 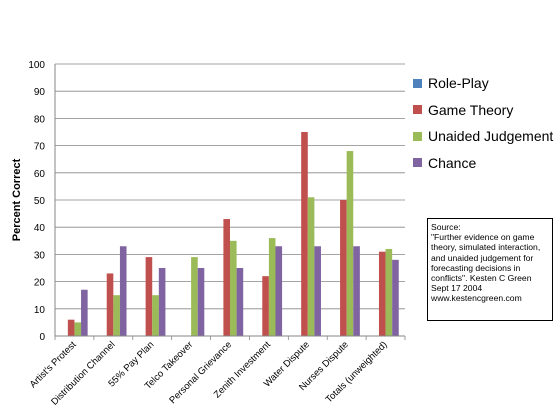 I want to click on y-tick-label: 0, so click(x=42, y=337).